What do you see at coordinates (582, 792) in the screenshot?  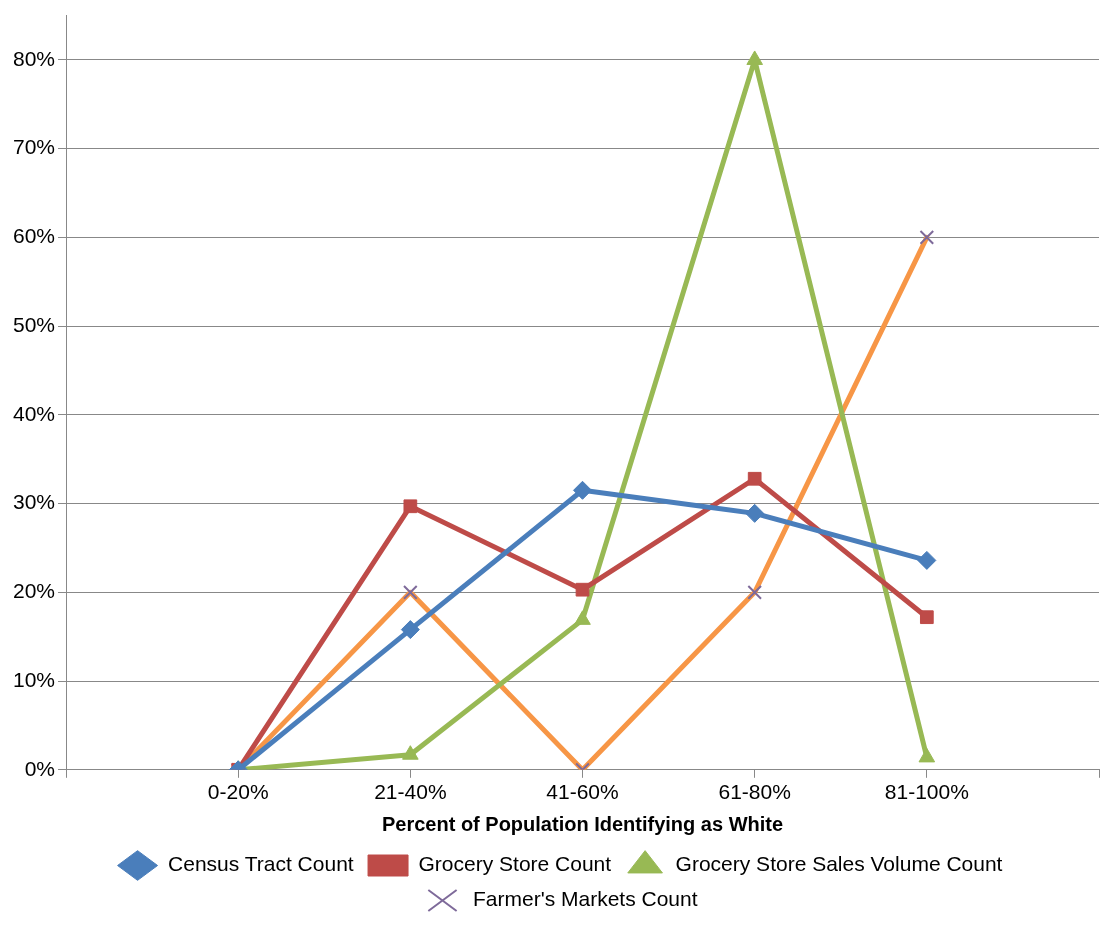 I see `x-tick-label: 41-60%` at bounding box center [582, 792].